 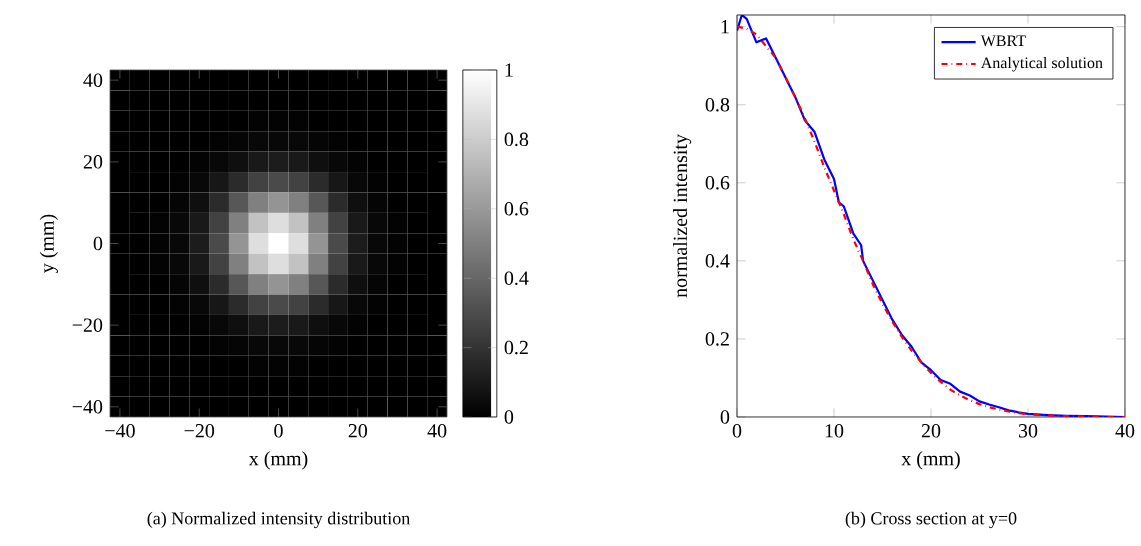 I want to click on x-tick-label: 30, so click(x=1028, y=431).